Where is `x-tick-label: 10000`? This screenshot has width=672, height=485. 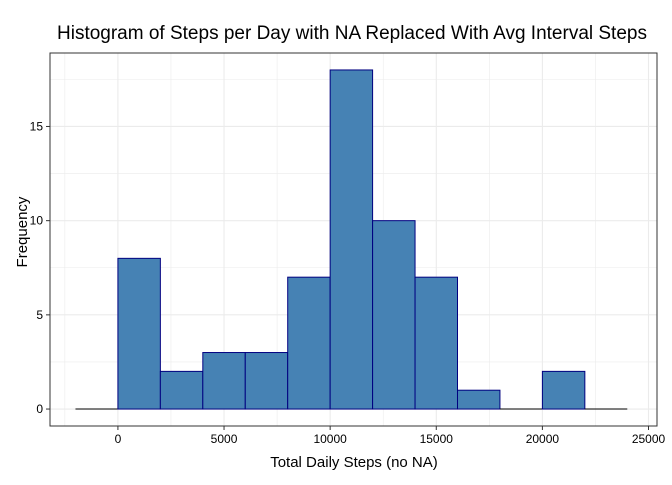 x-tick-label: 10000 is located at coordinates (330, 439).